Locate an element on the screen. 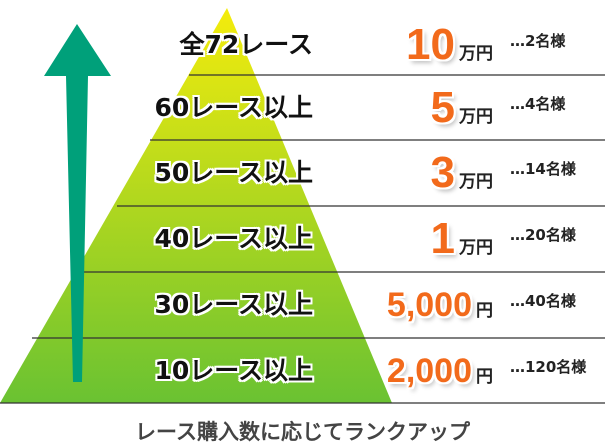 Image resolution: width=605 pixels, height=448 pixels. prize: 5 万円 is located at coordinates (462, 108).